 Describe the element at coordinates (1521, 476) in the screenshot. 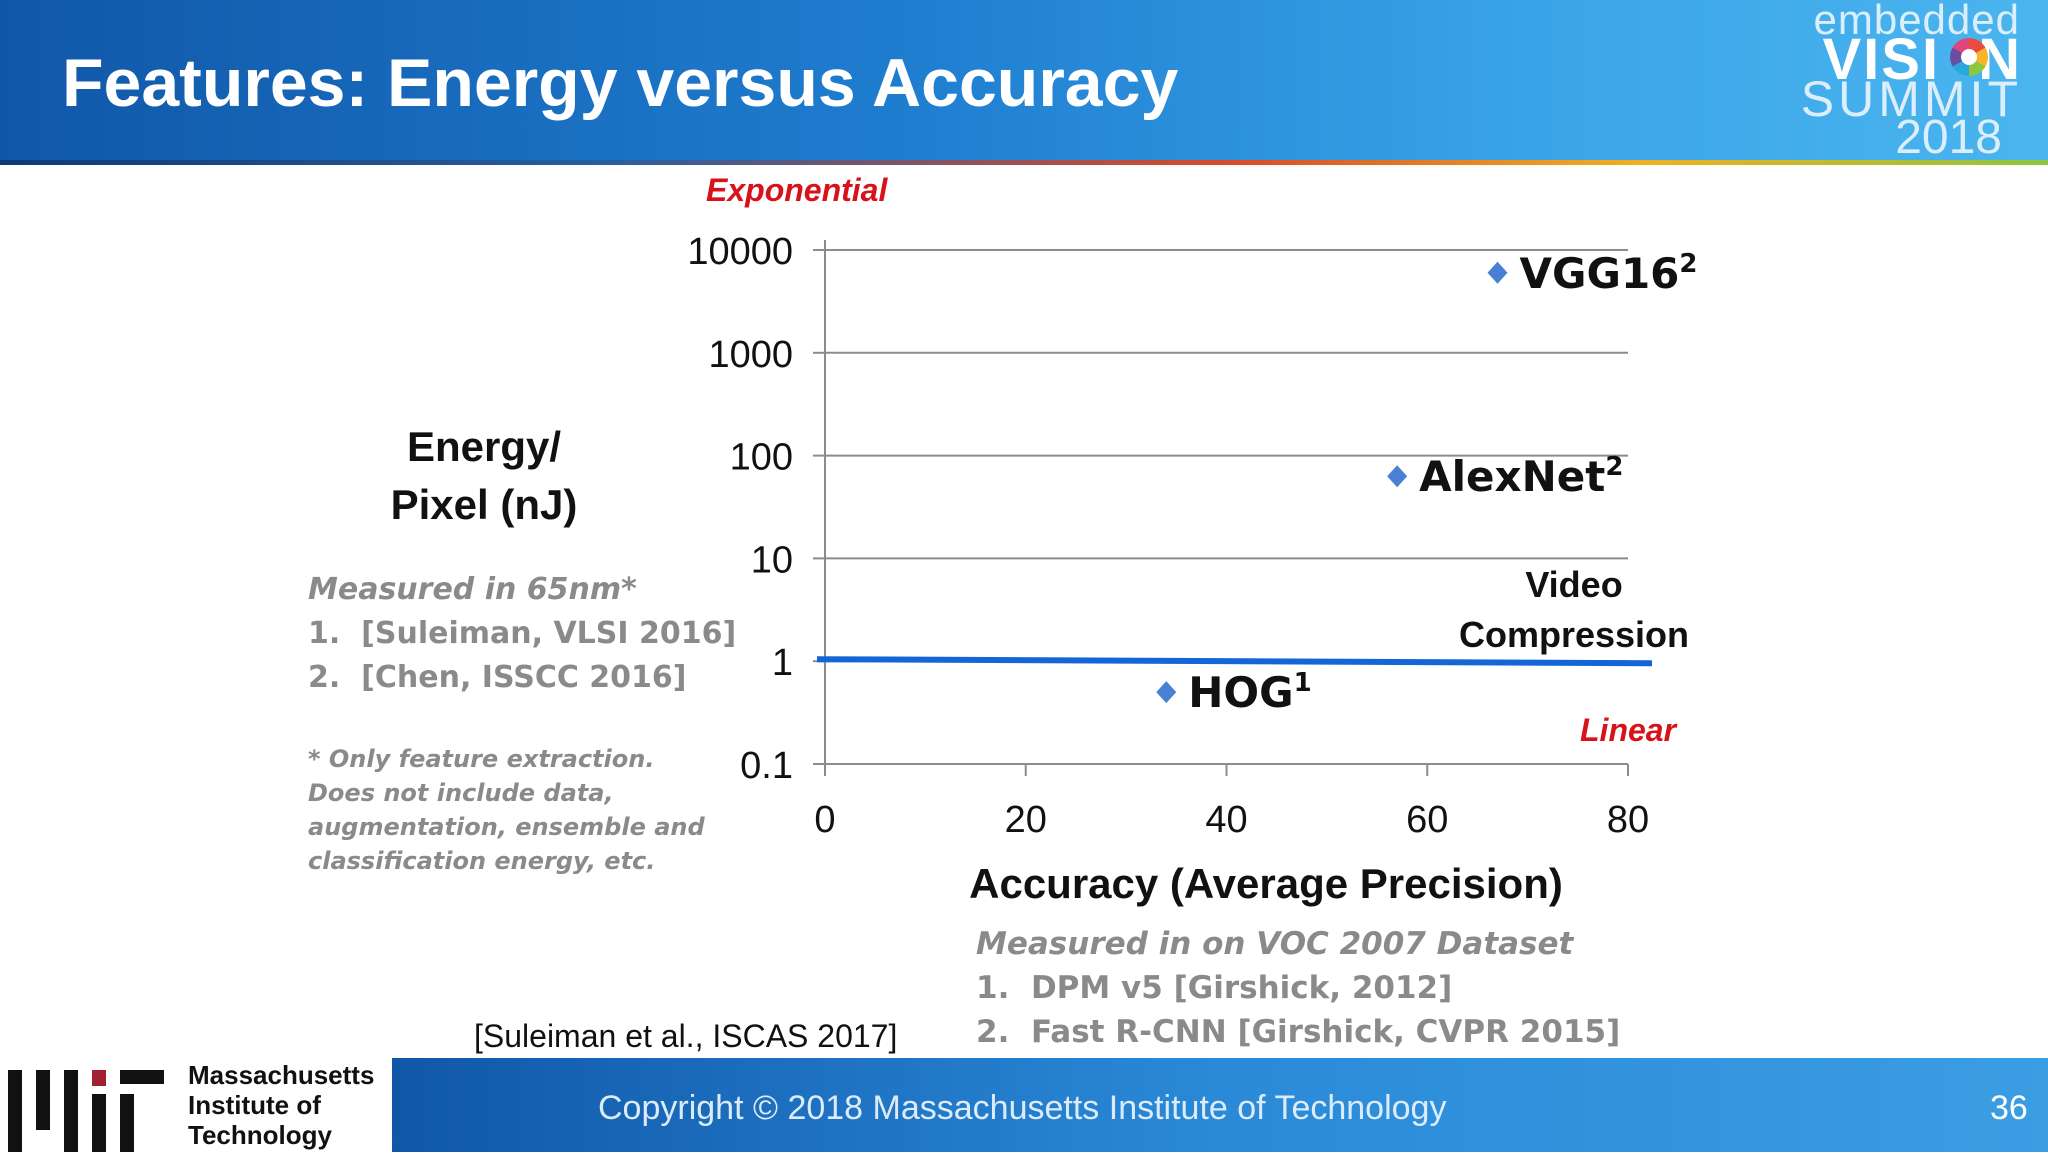

I see `data-label-alexnet: AlexNet2` at that location.